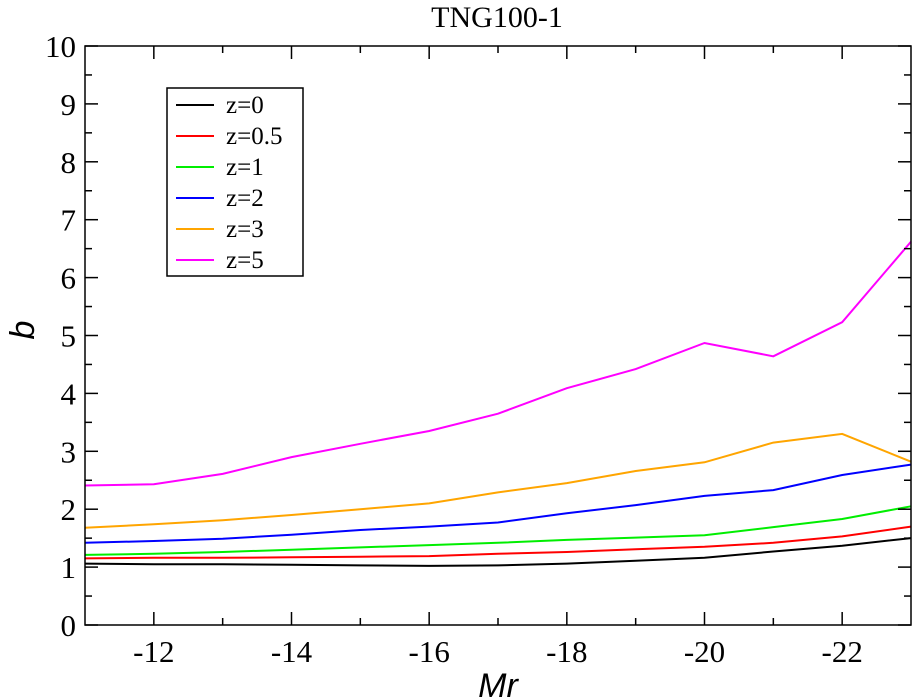 This screenshot has width=914, height=700. I want to click on x-tick-label: -14, so click(292, 651).